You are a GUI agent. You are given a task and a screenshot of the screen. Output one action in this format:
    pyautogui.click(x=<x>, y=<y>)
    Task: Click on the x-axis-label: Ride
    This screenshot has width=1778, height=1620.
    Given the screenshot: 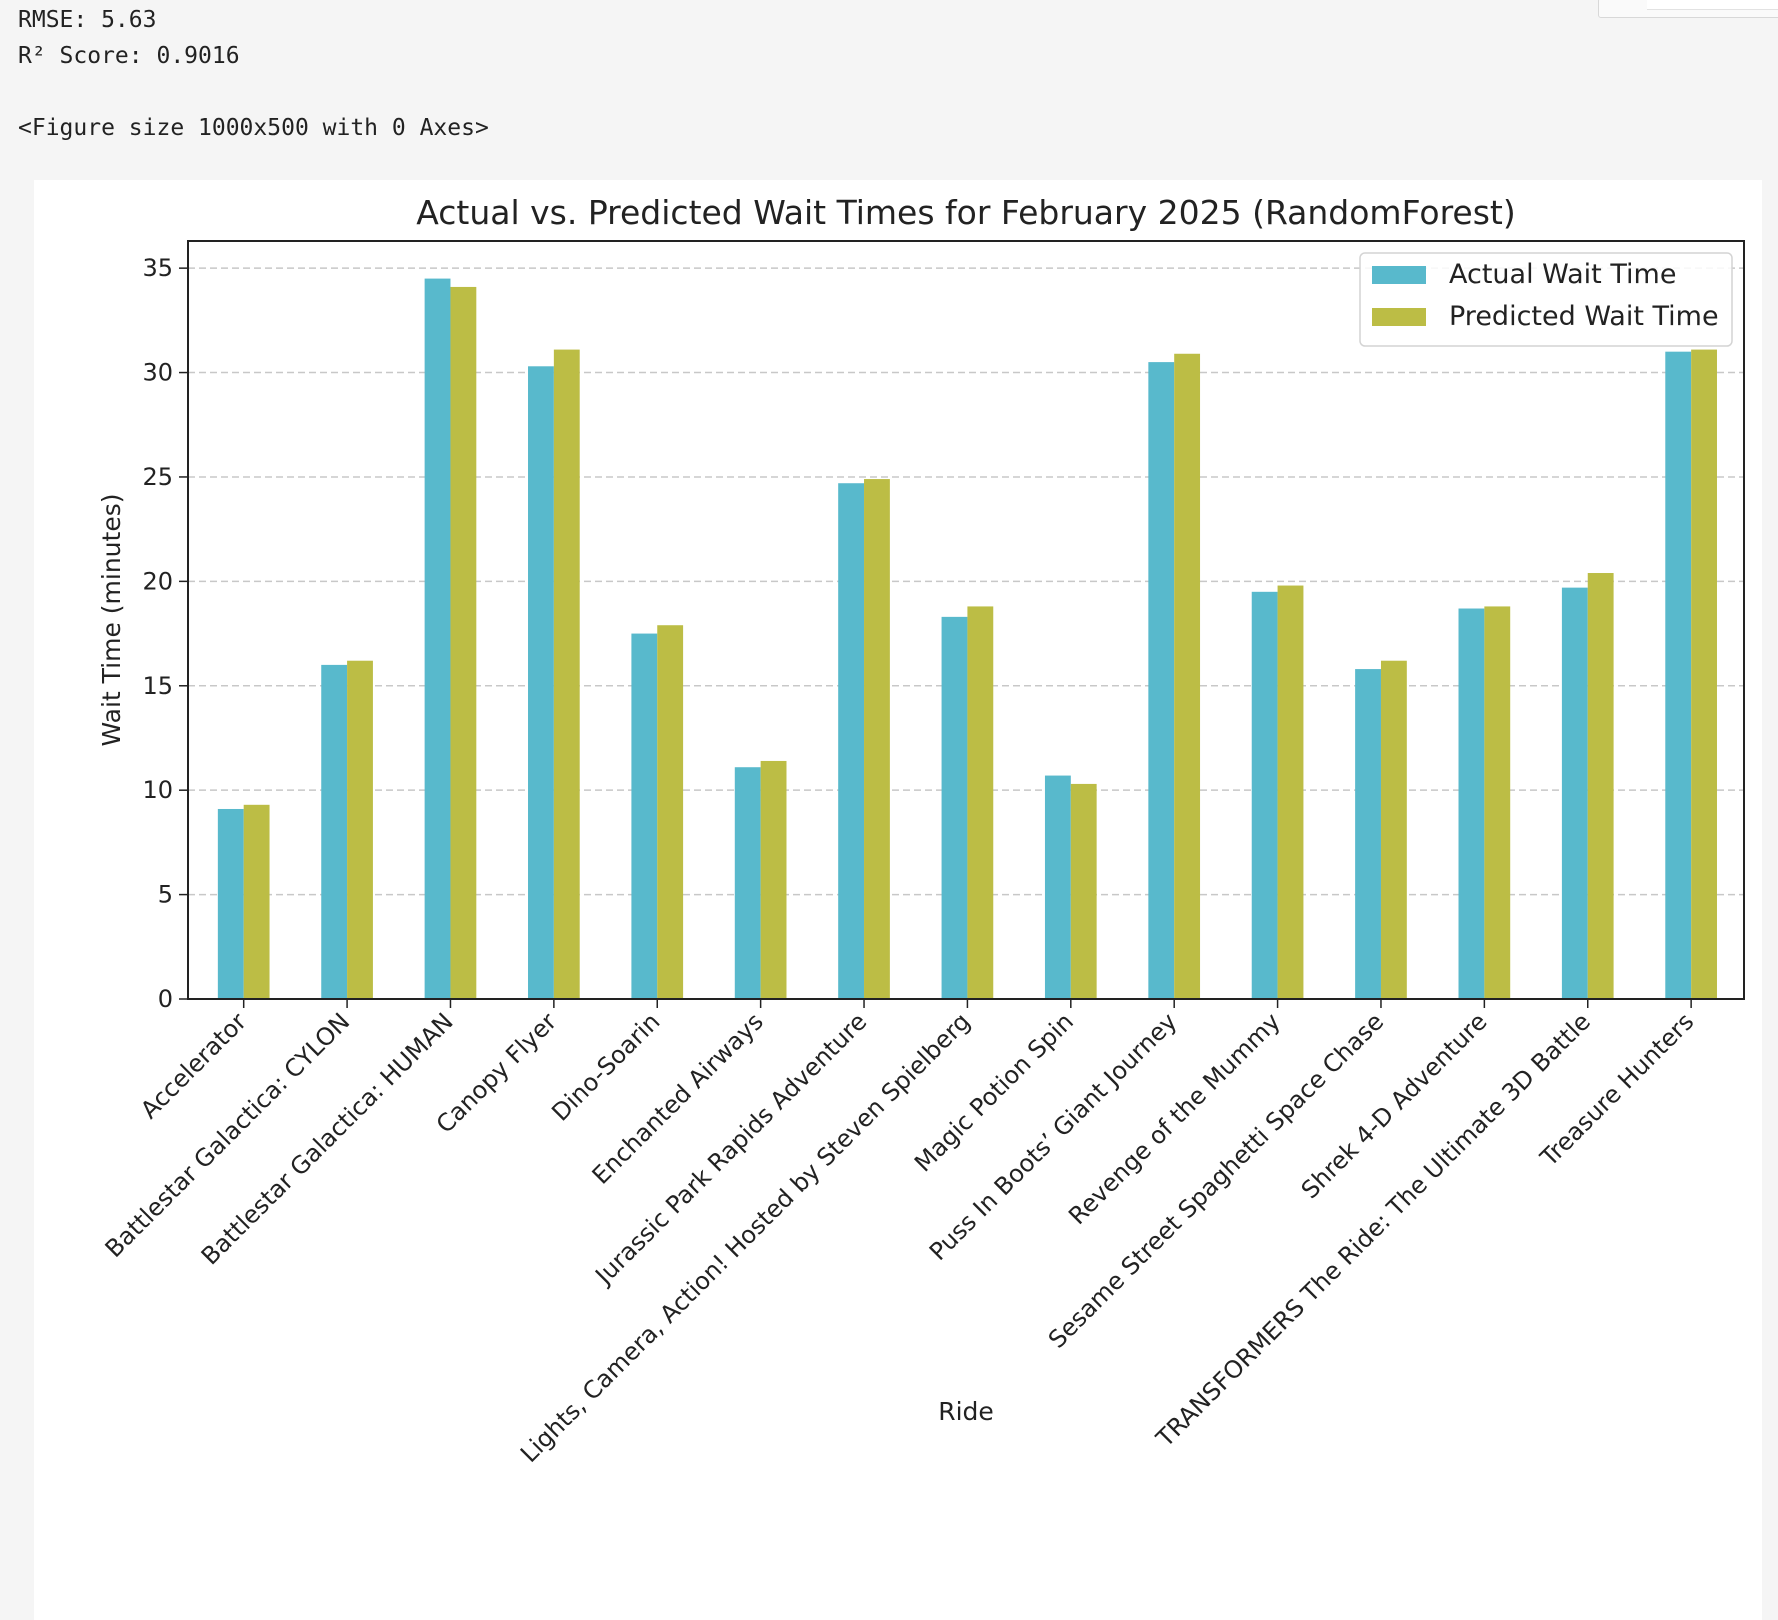 What is the action you would take?
    pyautogui.click(x=966, y=1411)
    